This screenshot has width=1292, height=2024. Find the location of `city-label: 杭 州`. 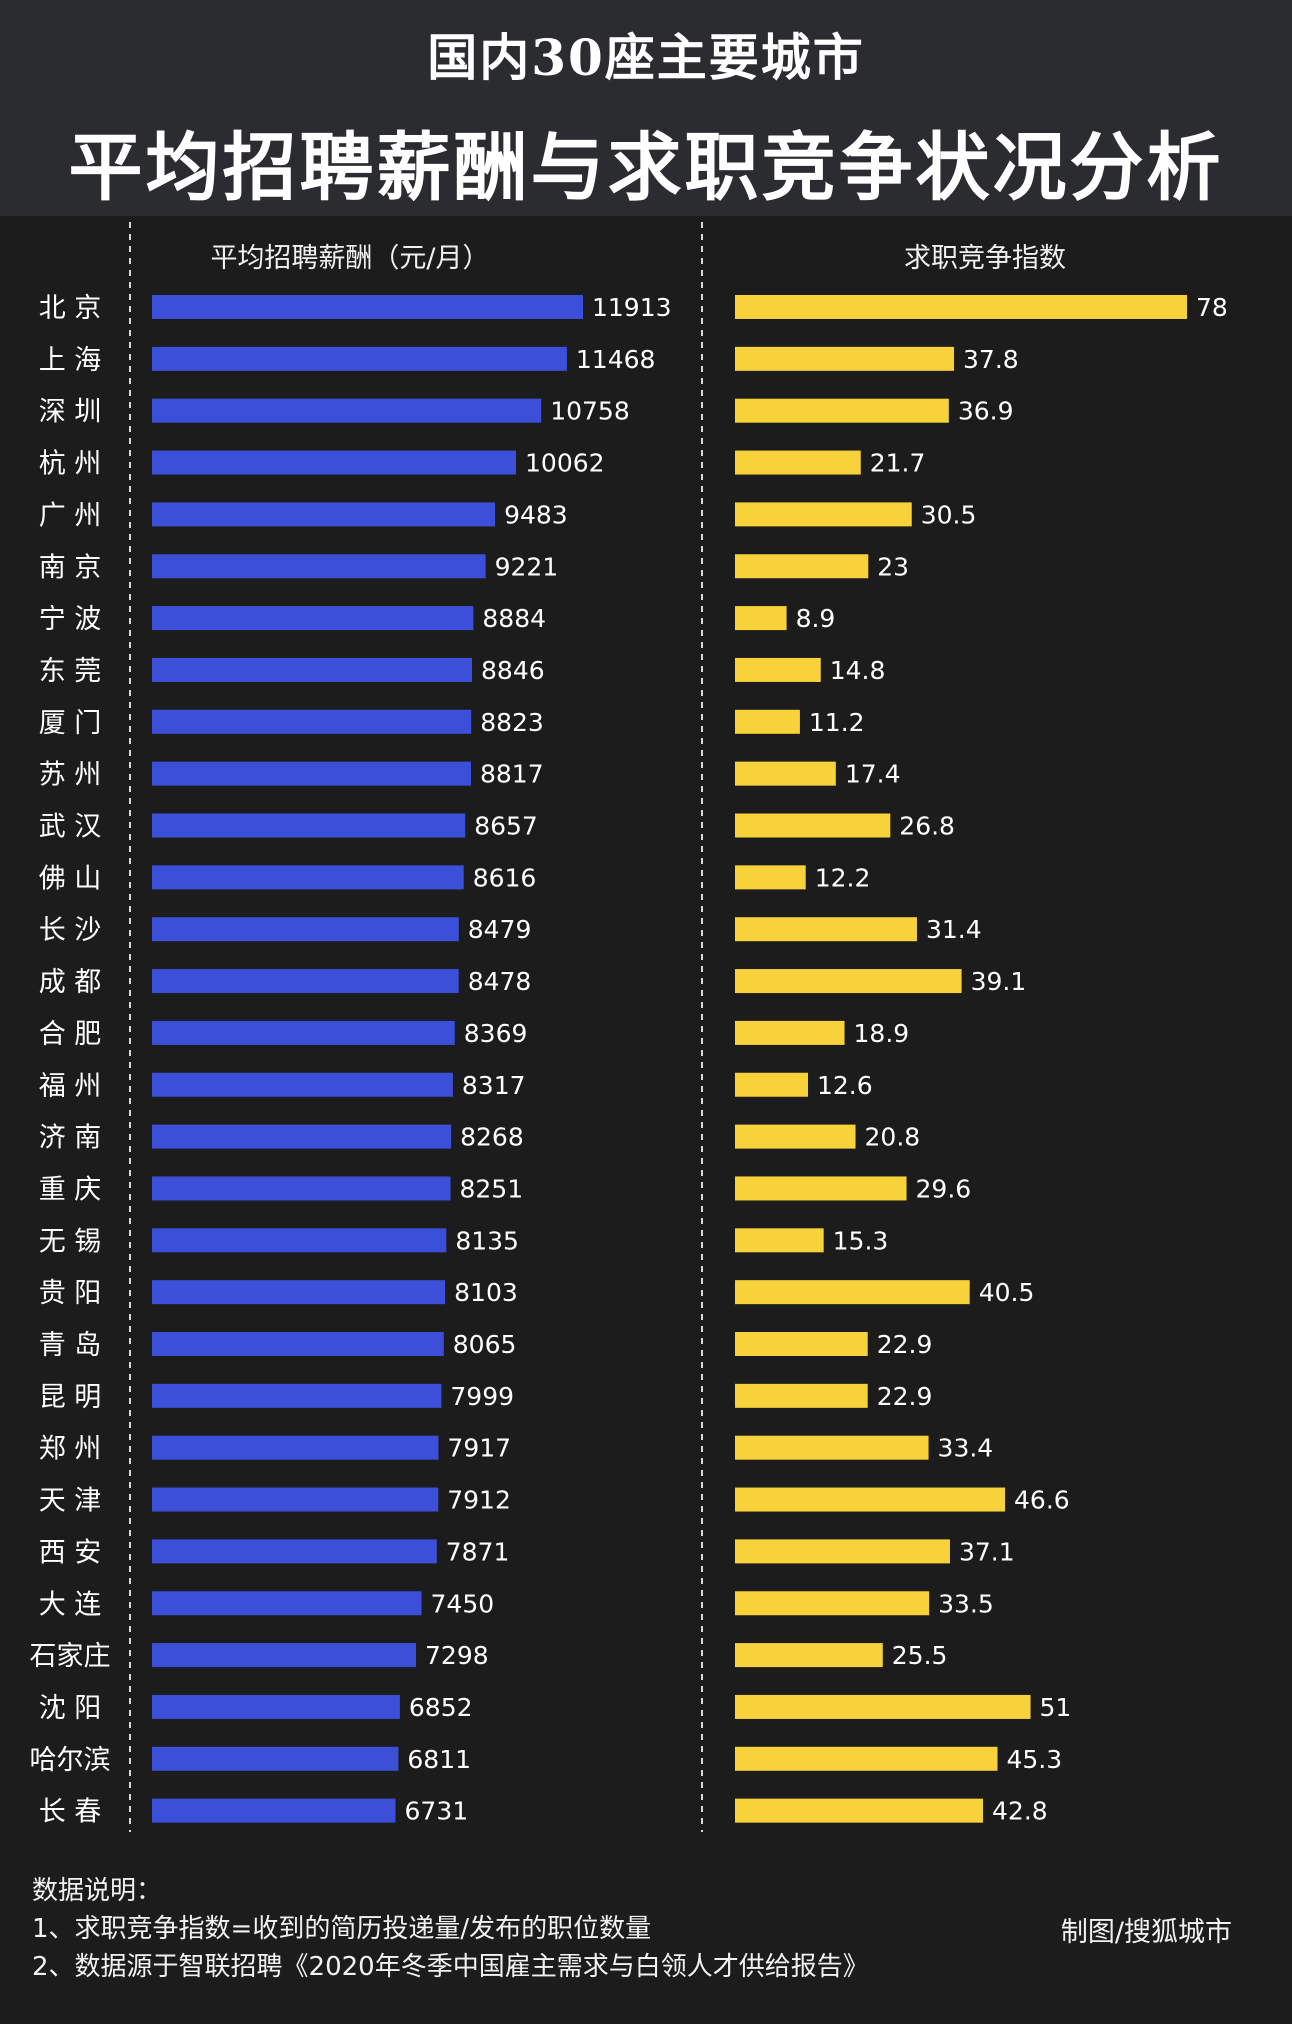

city-label: 杭 州 is located at coordinates (70, 464).